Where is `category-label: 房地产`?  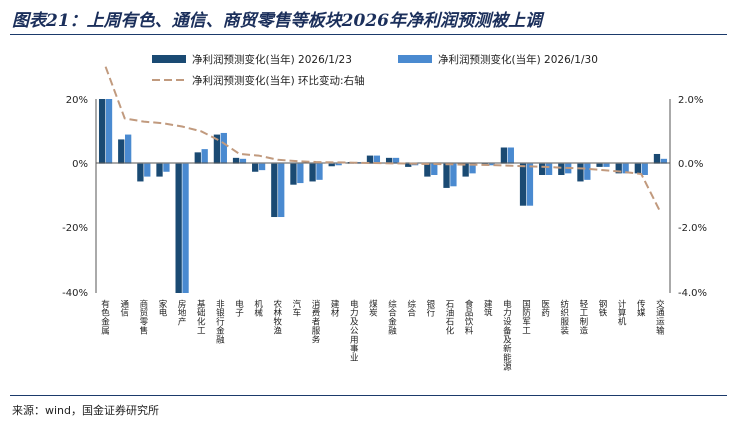
category-label: 房地产 is located at coordinates (182, 313).